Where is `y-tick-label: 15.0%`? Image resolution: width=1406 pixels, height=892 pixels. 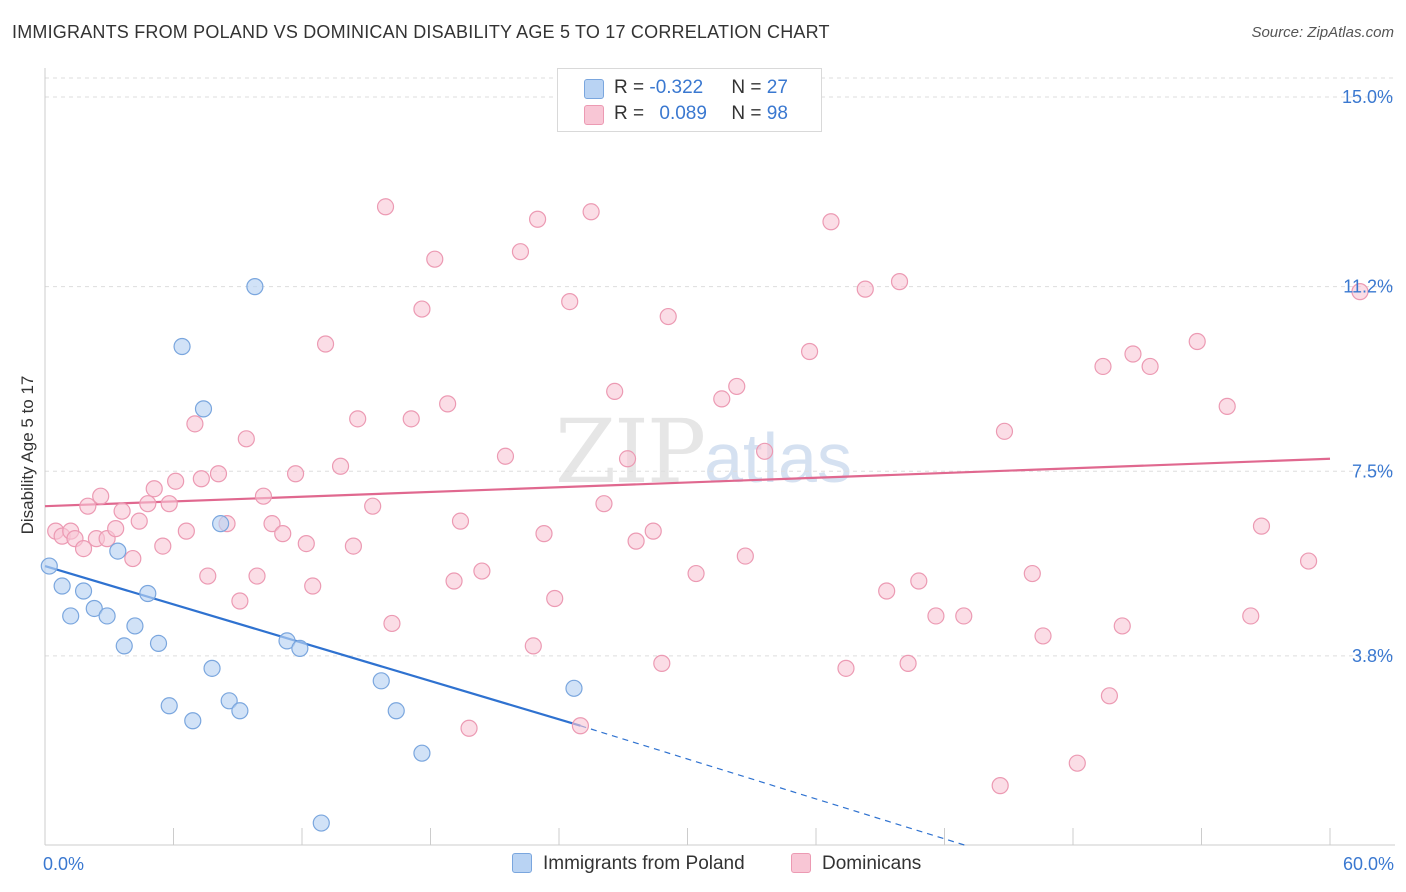
y-tick-label: 15.0% is located at coordinates (1367, 97).